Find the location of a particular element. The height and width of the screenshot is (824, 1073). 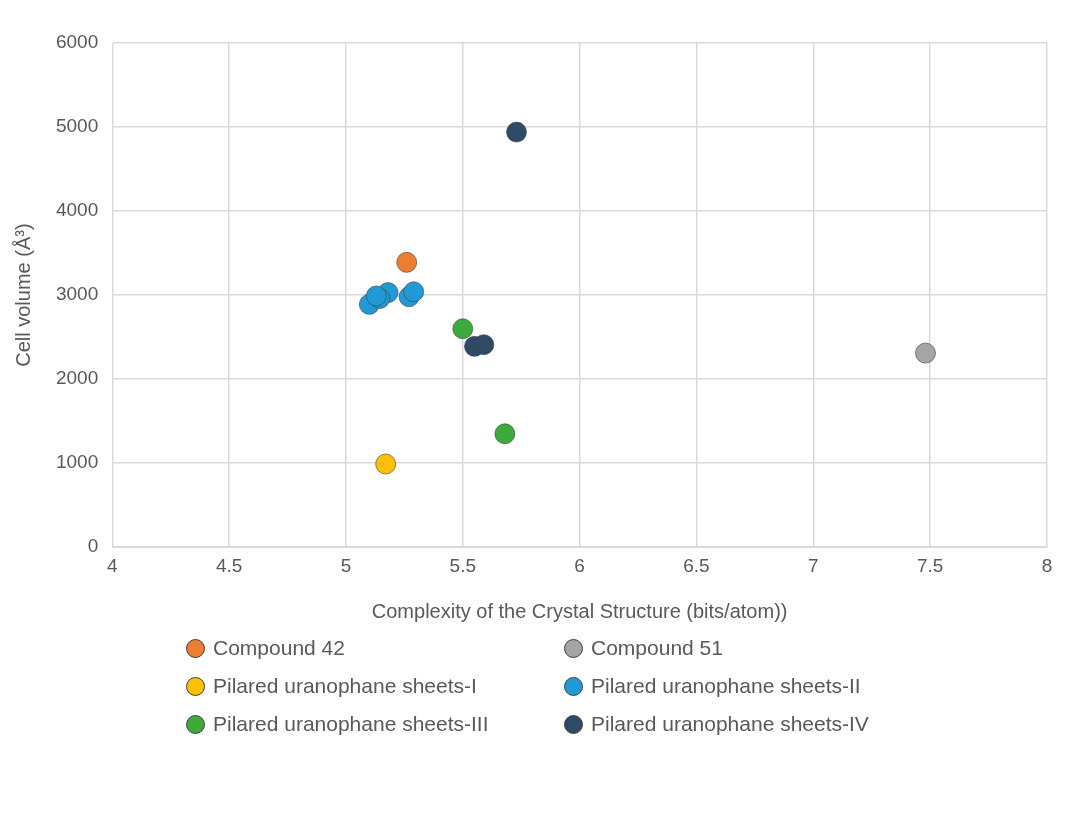

x-tick-label: 5.5 is located at coordinates (462, 565).